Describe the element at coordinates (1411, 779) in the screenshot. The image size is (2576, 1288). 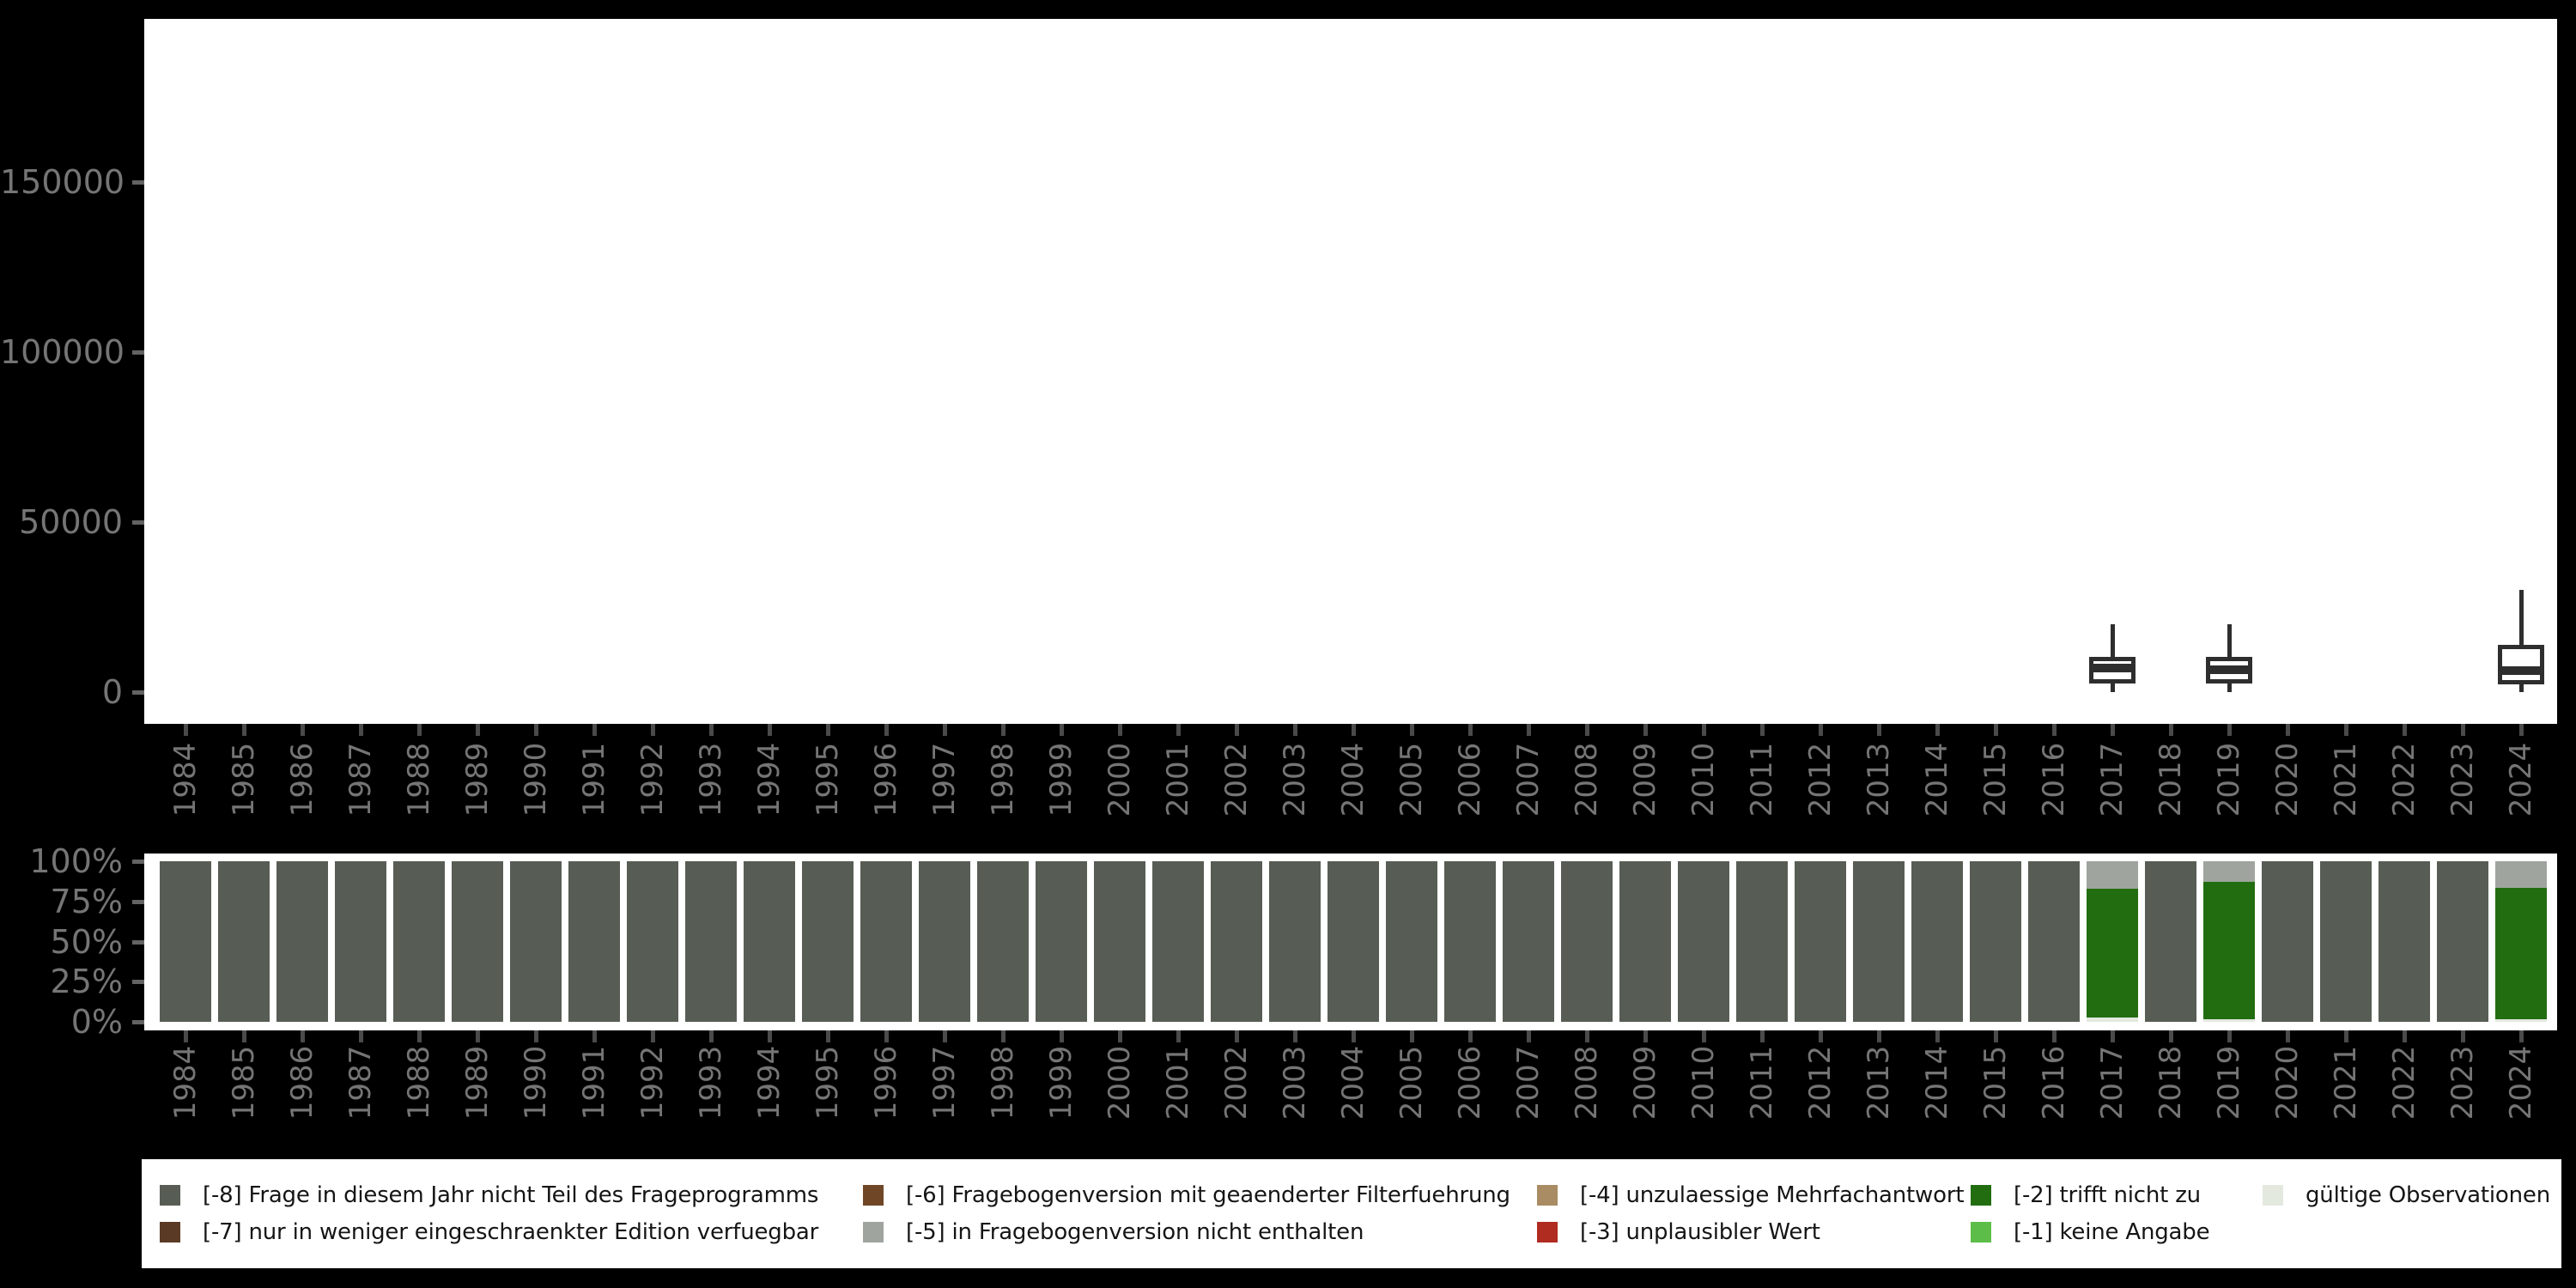
I see `x-axis-year-label: 2005` at that location.